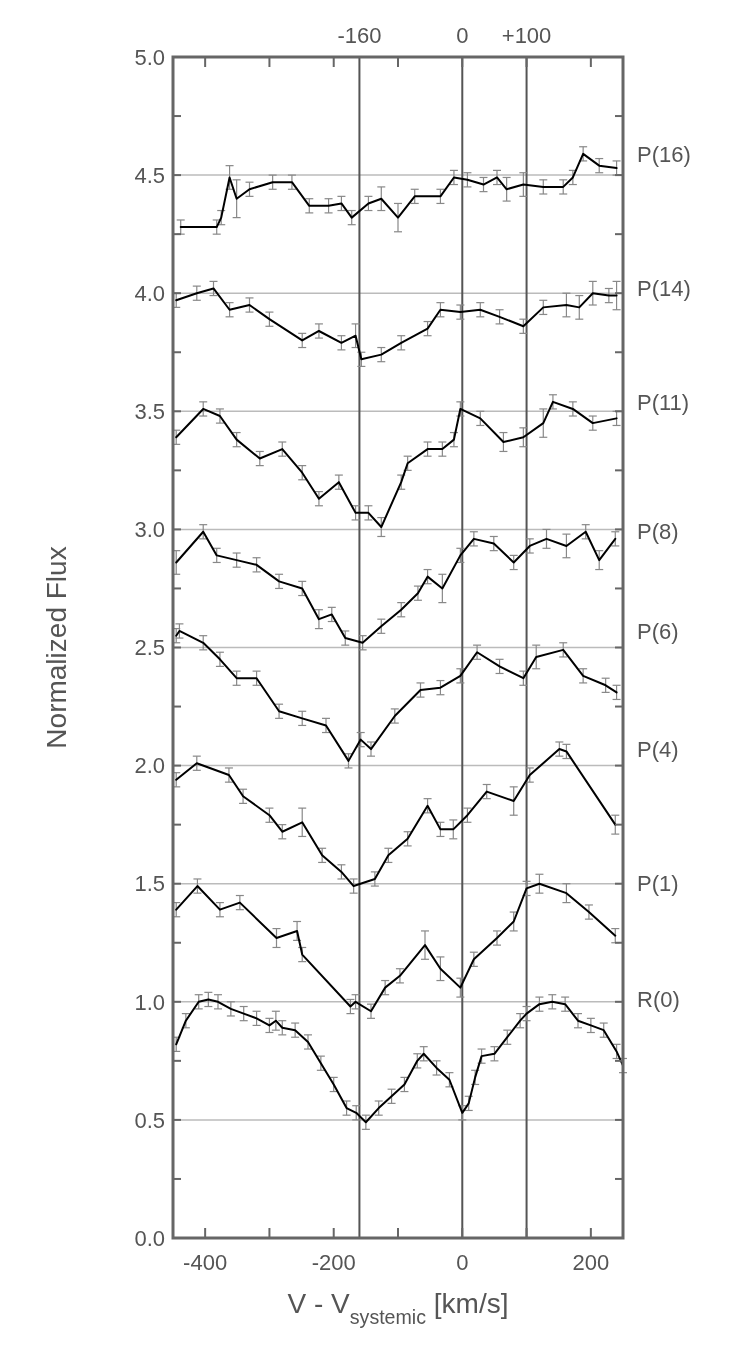 The image size is (731, 1346). I want to click on y-tick-label: 4.0, so click(149, 293).